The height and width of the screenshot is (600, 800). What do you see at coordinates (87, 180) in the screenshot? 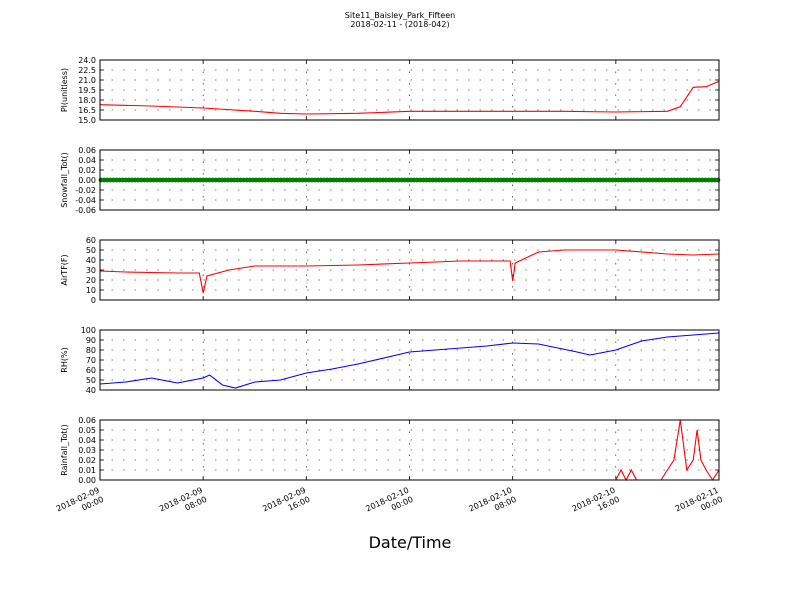
I see `panel-2-y-tick-label: 0.00` at bounding box center [87, 180].